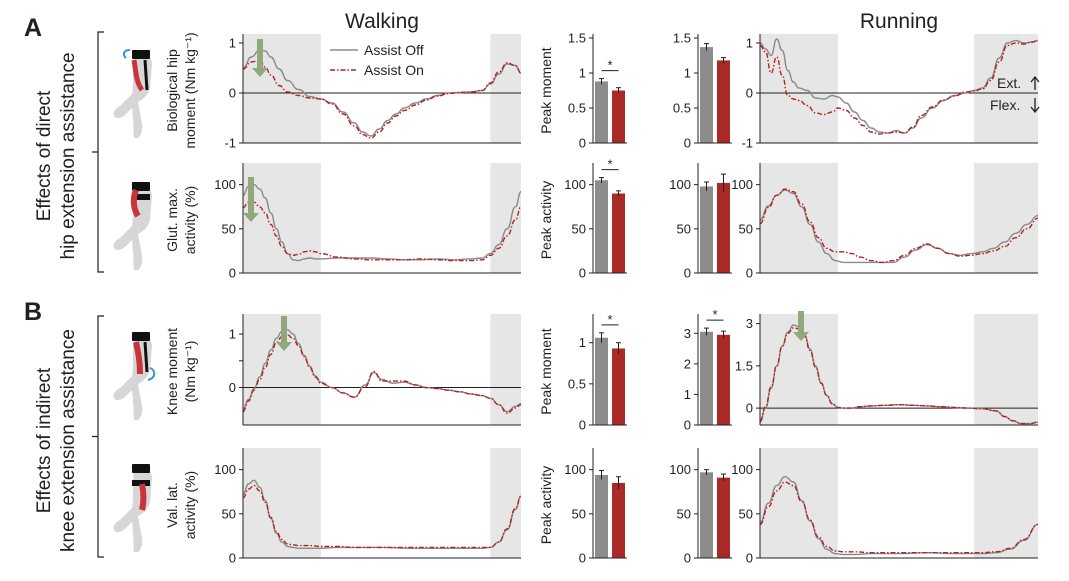  What do you see at coordinates (801, 326) in the screenshot?
I see `knee-assist-running-arrow-icon` at bounding box center [801, 326].